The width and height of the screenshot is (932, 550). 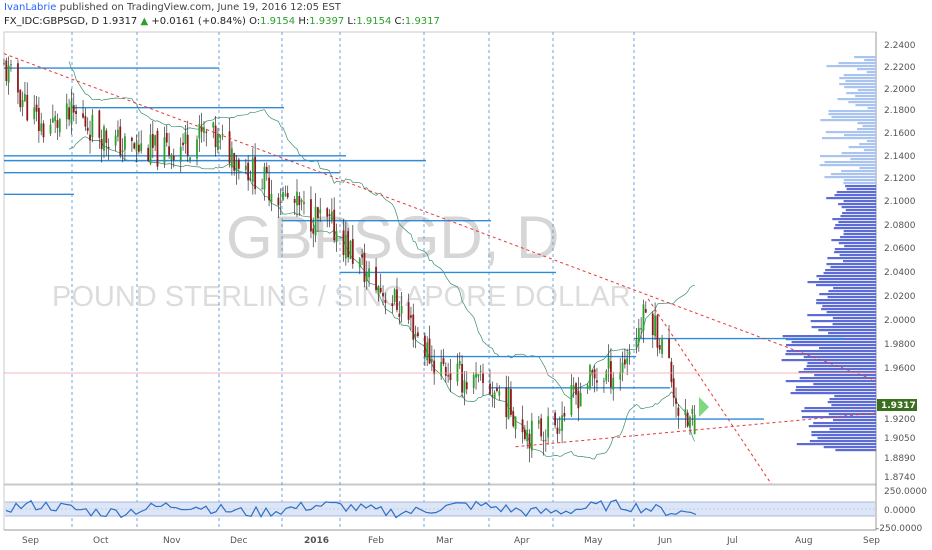 What do you see at coordinates (804, 541) in the screenshot?
I see `time-tick: Aug` at bounding box center [804, 541].